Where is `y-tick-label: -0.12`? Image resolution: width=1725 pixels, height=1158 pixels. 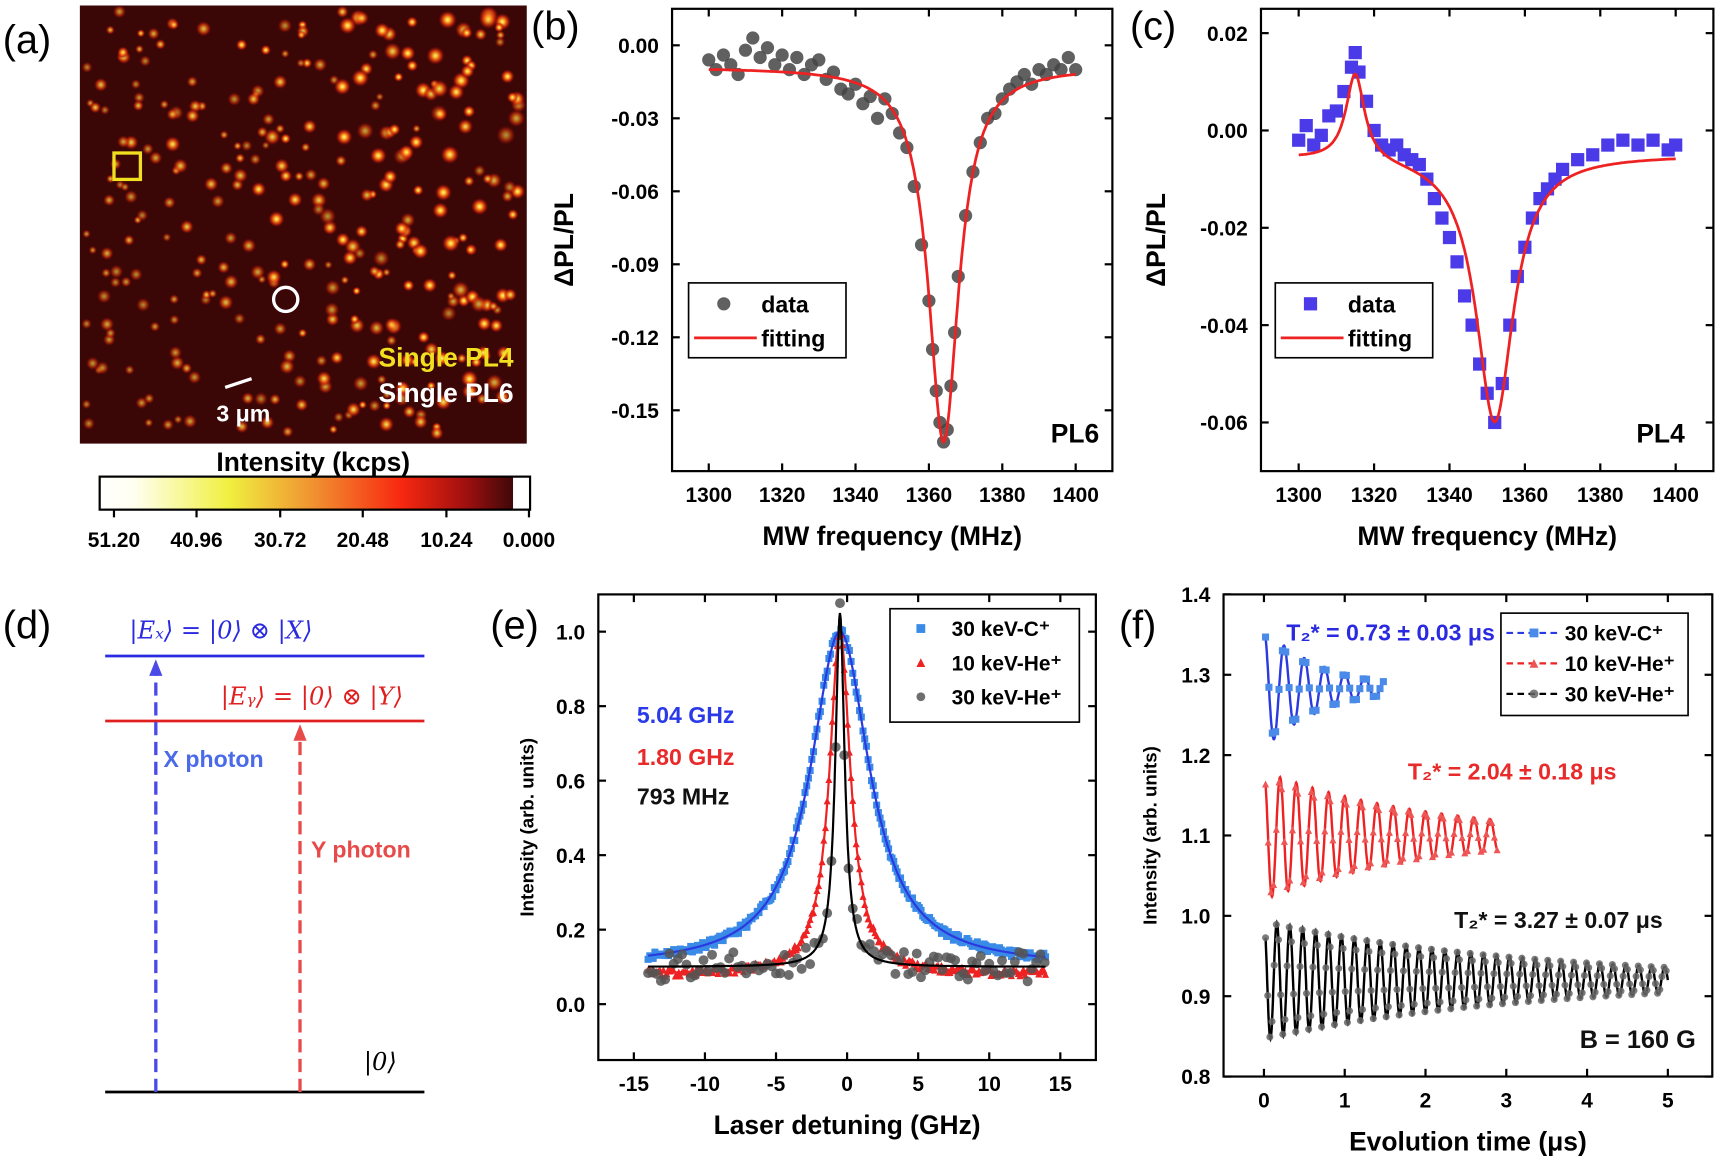 y-tick-label: -0.12 is located at coordinates (635, 338).